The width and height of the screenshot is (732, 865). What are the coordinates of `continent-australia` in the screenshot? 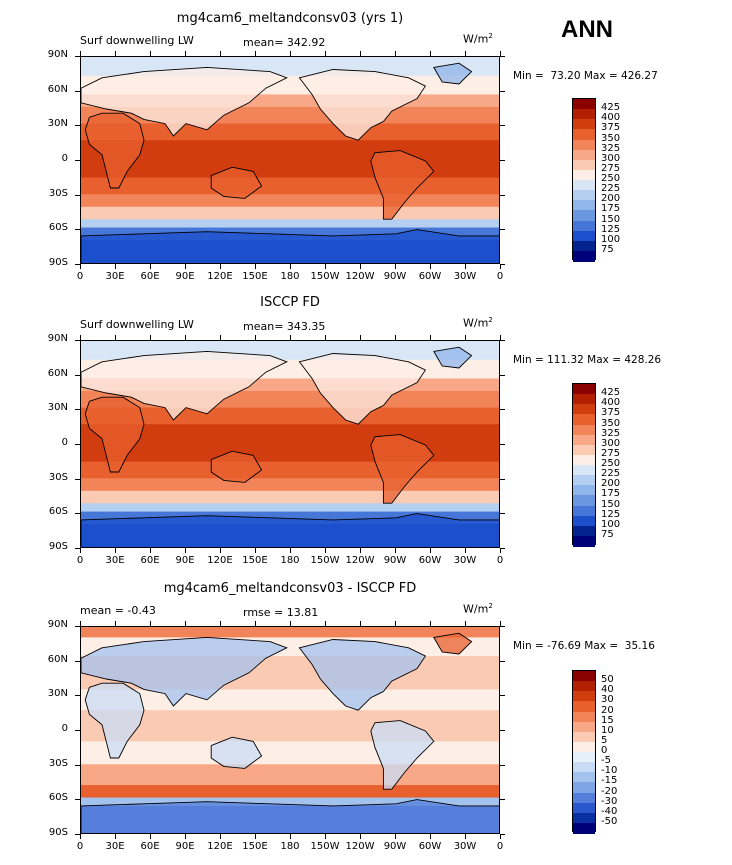 It's located at (236, 182).